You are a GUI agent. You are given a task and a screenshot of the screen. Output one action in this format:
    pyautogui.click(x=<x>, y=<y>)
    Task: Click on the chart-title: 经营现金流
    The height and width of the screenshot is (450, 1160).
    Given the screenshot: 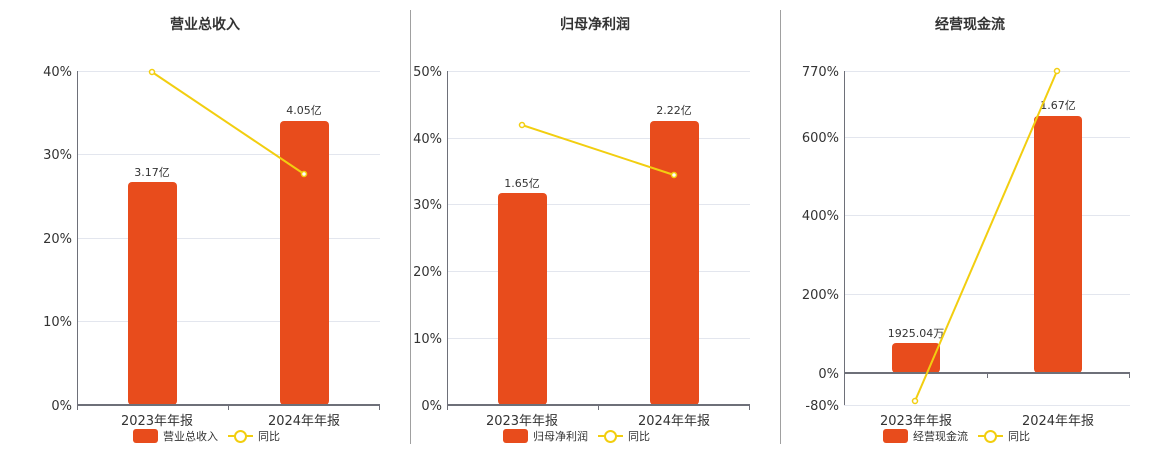 What is the action you would take?
    pyautogui.click(x=970, y=25)
    